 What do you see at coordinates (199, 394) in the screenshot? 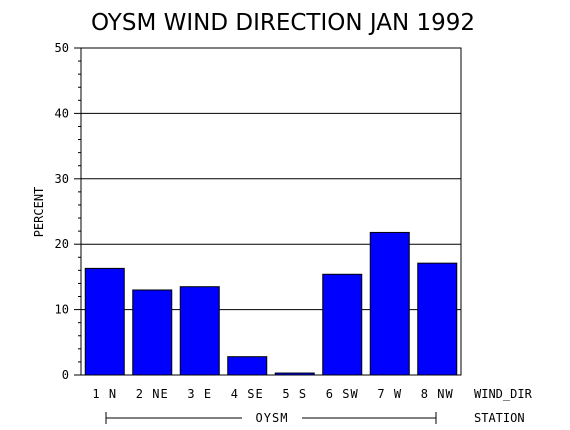
I see `x-category-label: 3 E` at bounding box center [199, 394].